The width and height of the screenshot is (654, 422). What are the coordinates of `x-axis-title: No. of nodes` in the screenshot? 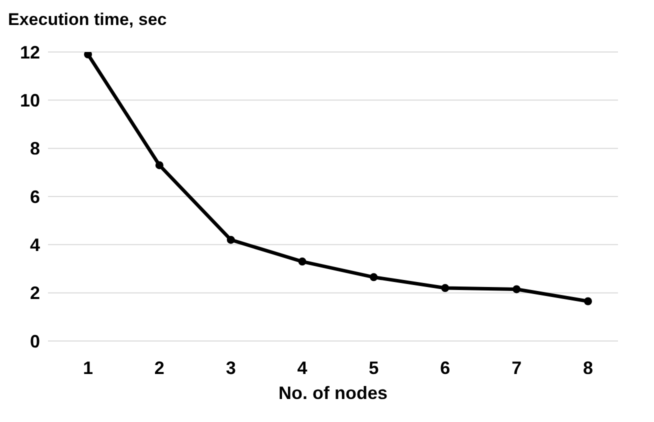 It's located at (333, 393).